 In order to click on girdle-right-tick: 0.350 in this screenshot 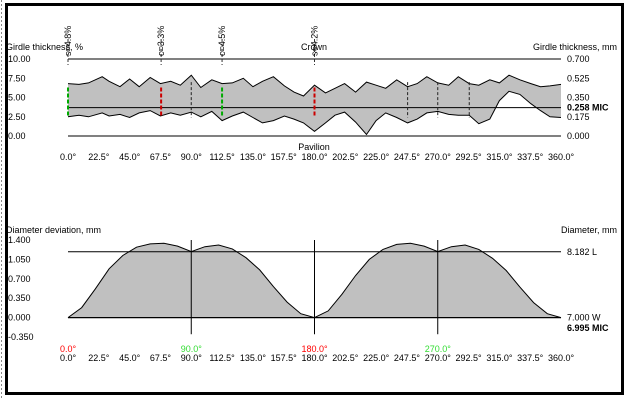, I will do `click(578, 98)`.